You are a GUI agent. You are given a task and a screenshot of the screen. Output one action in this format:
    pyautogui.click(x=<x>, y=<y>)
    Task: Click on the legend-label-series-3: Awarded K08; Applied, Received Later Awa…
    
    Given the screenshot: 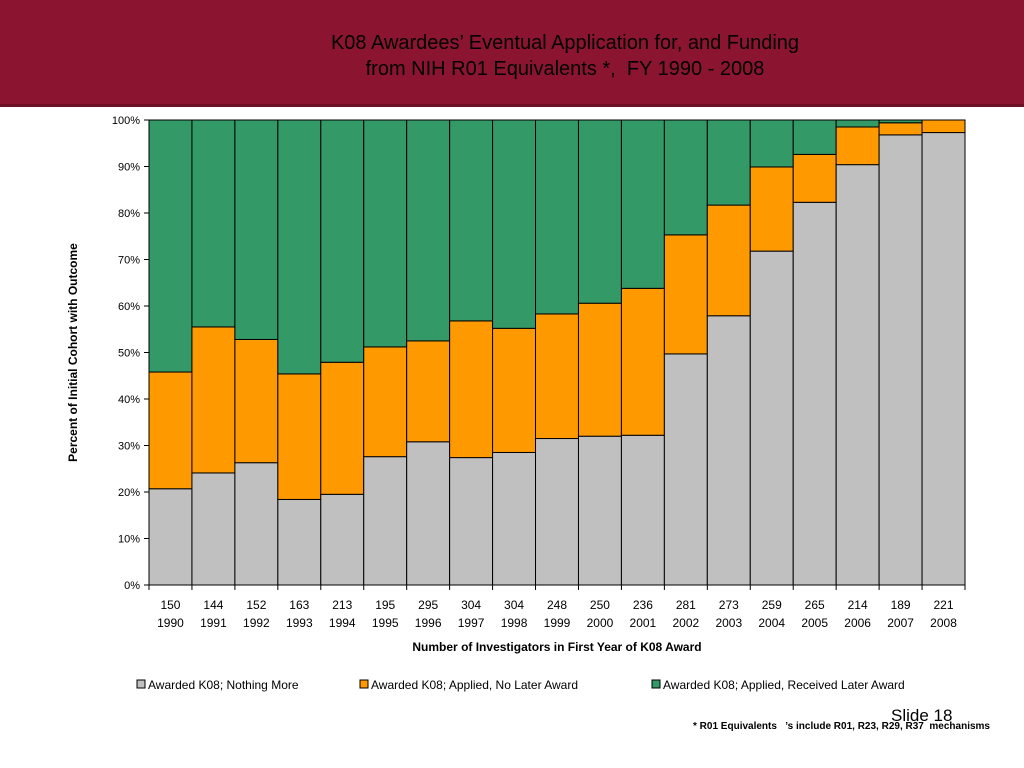 What is the action you would take?
    pyautogui.click(x=784, y=685)
    